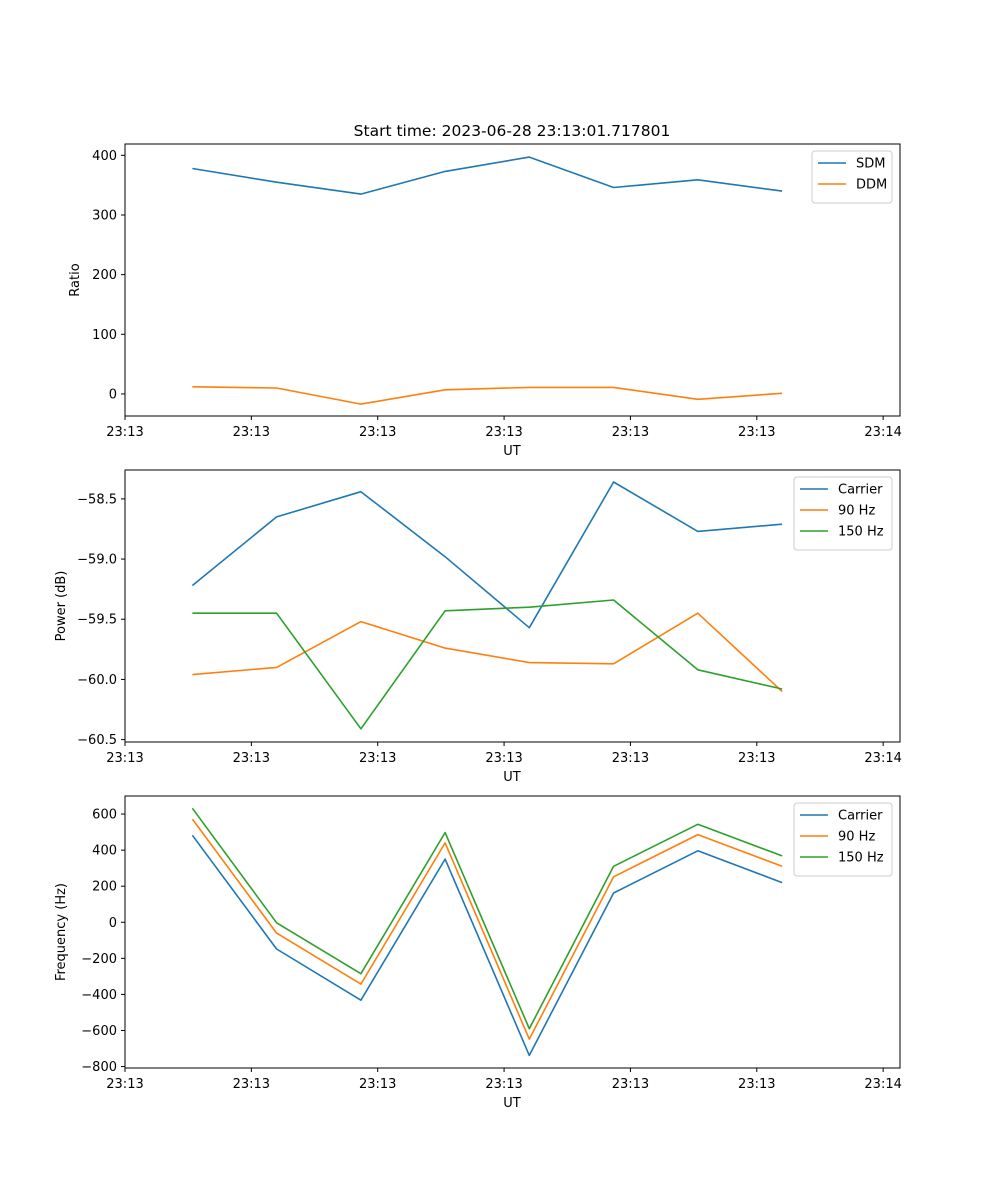 The image size is (1000, 1200). Describe the element at coordinates (97, 499) in the screenshot. I see `y-tick-label: −58.5` at that location.